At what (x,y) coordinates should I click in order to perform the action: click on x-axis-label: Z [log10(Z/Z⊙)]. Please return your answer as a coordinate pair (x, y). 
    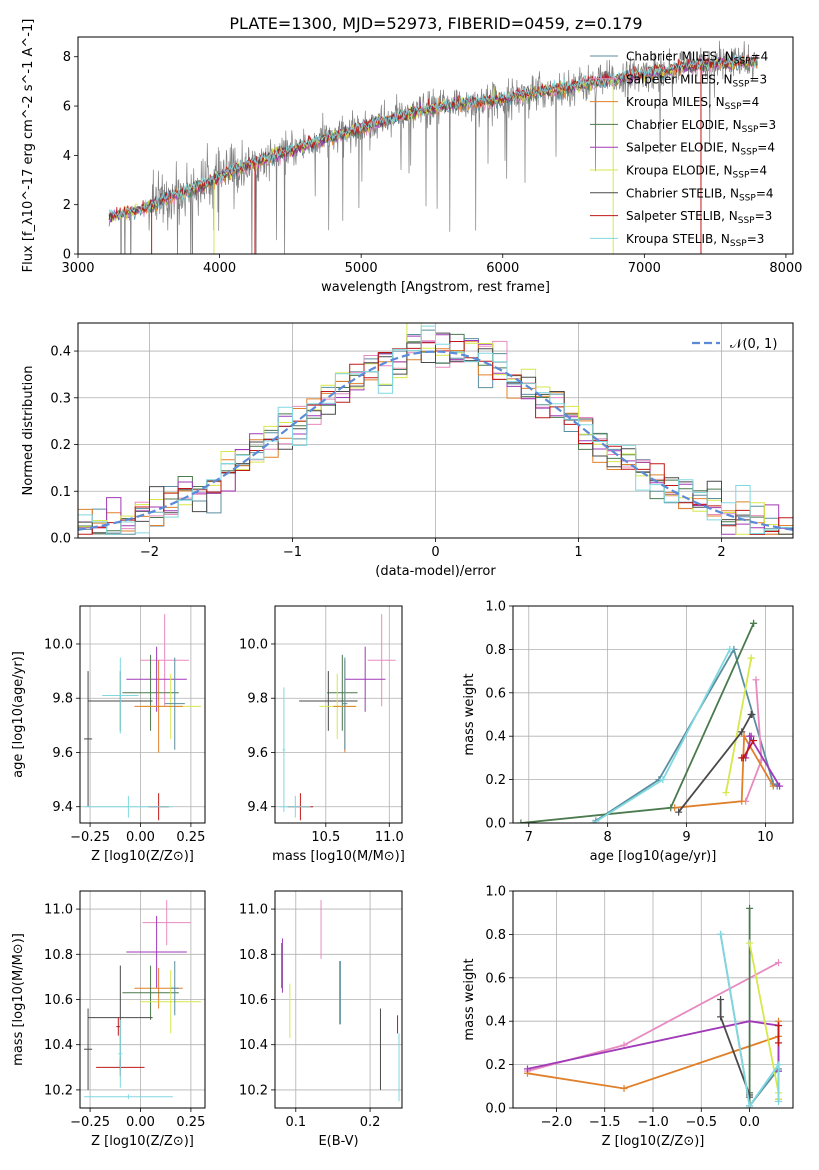
    Looking at the image, I should click on (142, 1141).